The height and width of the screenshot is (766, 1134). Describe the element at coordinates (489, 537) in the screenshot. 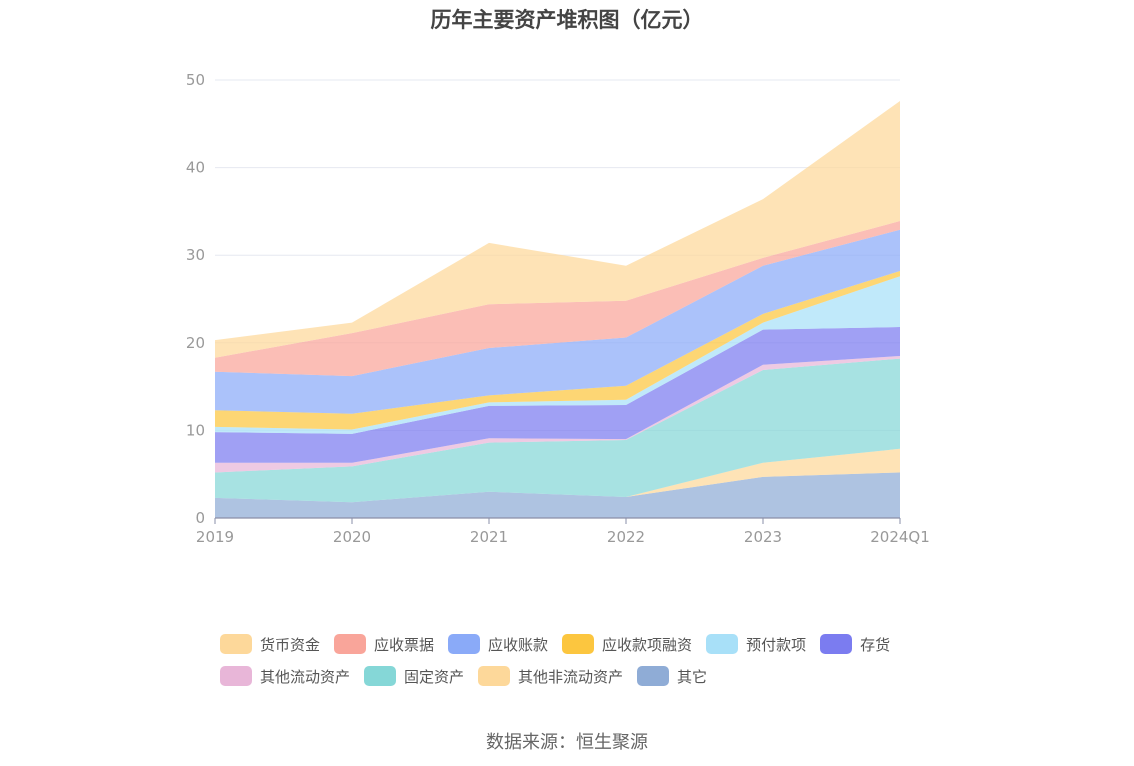

I see `x-tick-label: 2021` at that location.